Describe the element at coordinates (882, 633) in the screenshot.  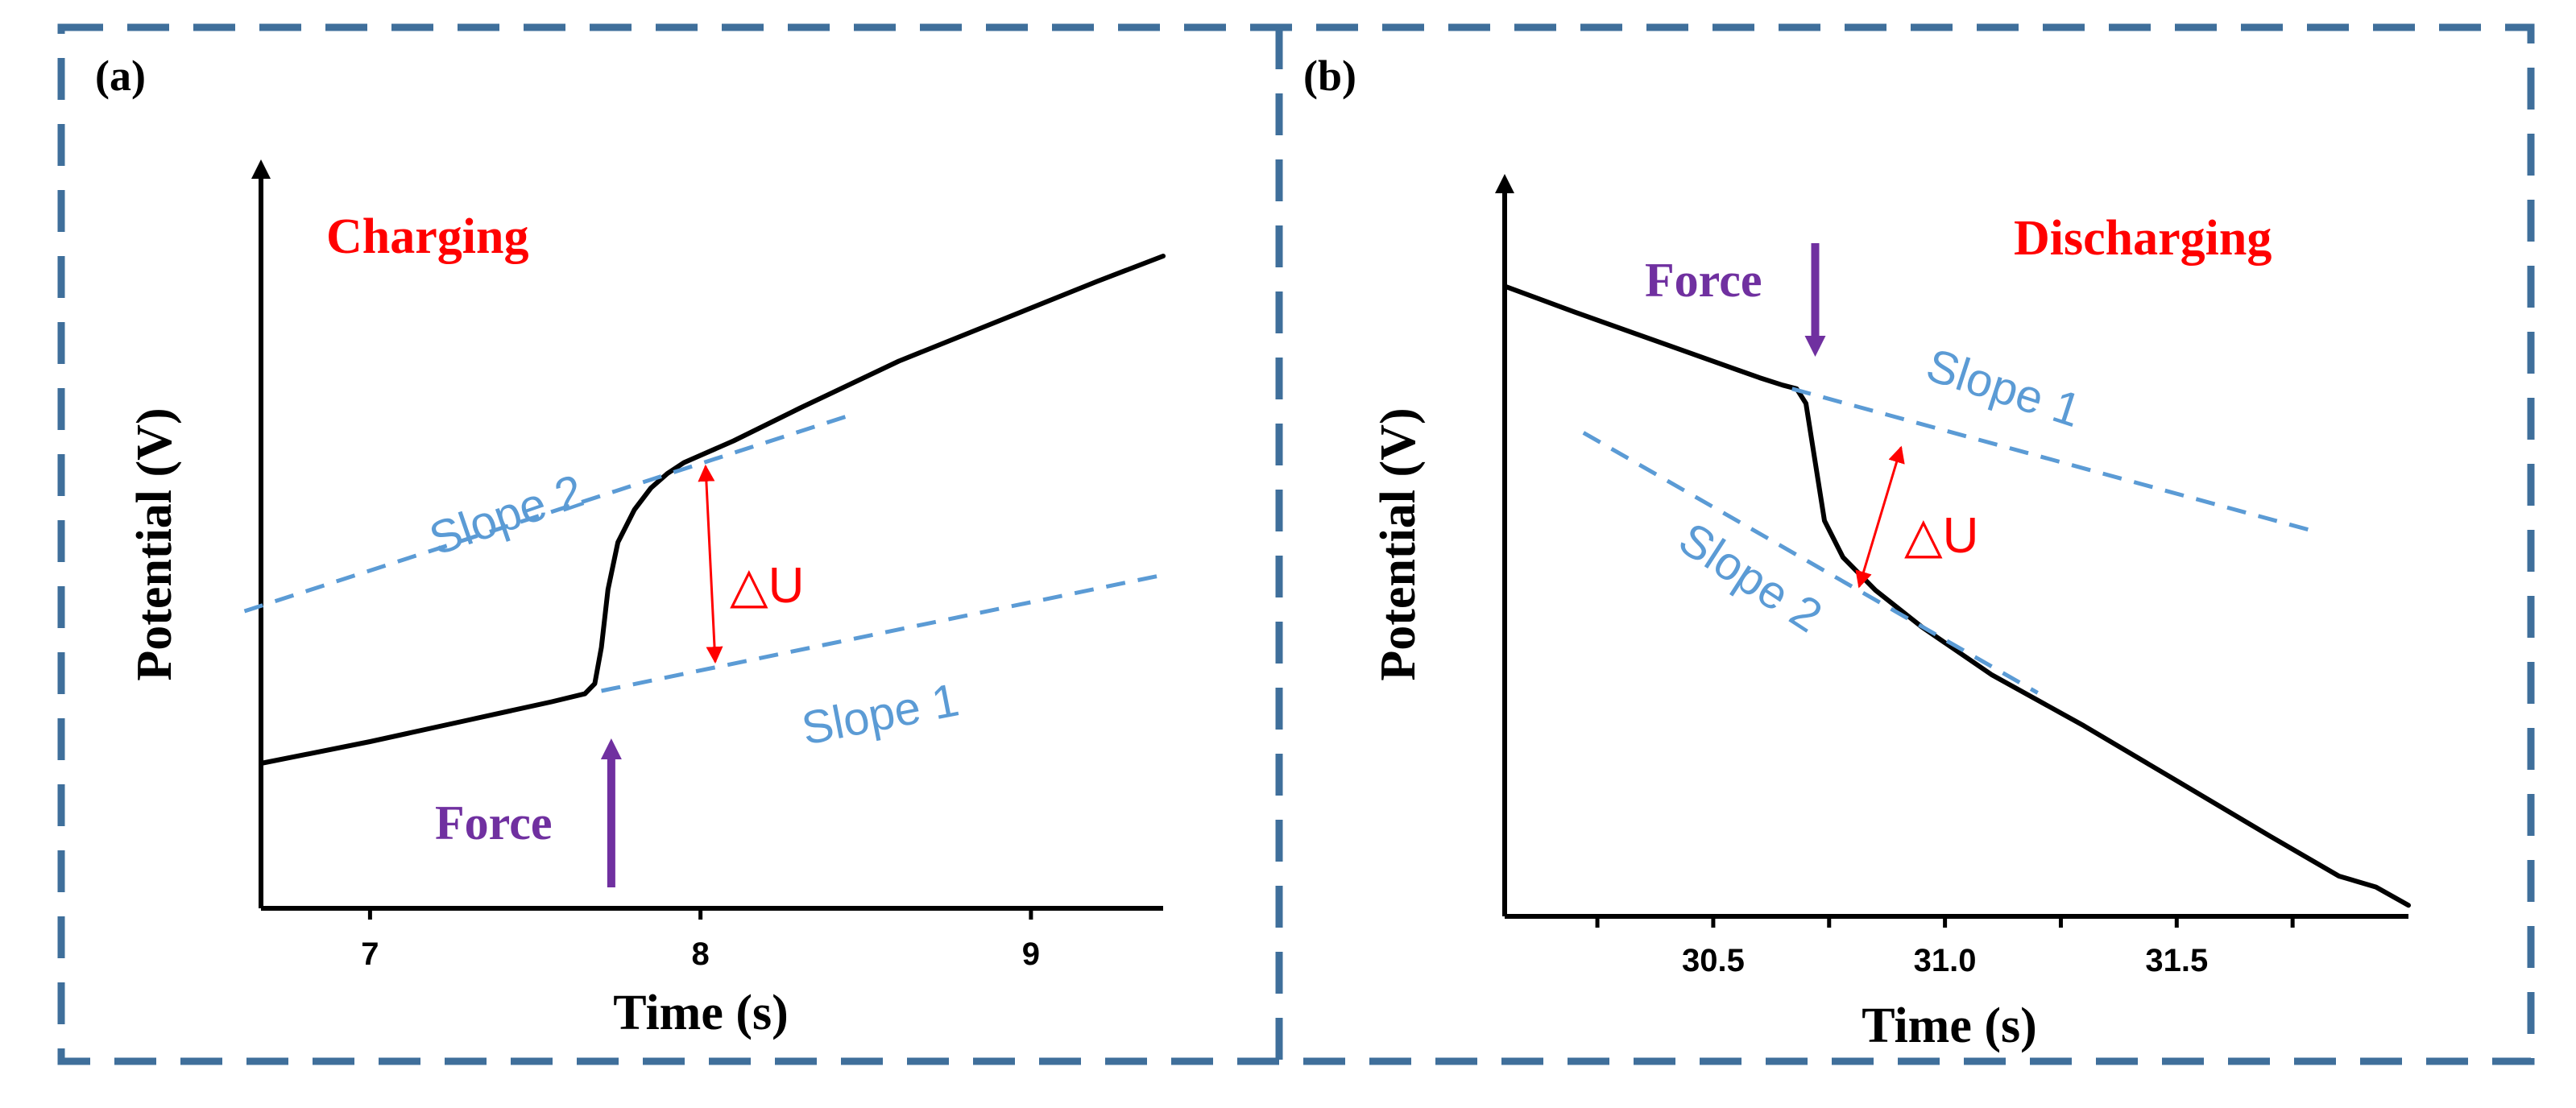
I see `slope-1-line-a` at that location.